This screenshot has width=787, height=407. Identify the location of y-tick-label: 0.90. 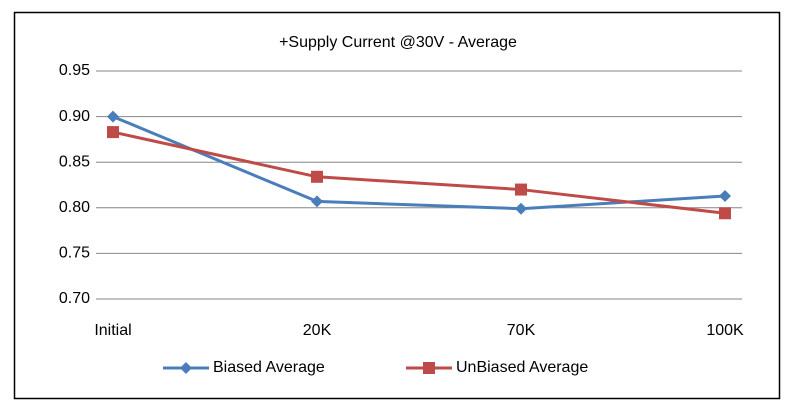
(74, 116).